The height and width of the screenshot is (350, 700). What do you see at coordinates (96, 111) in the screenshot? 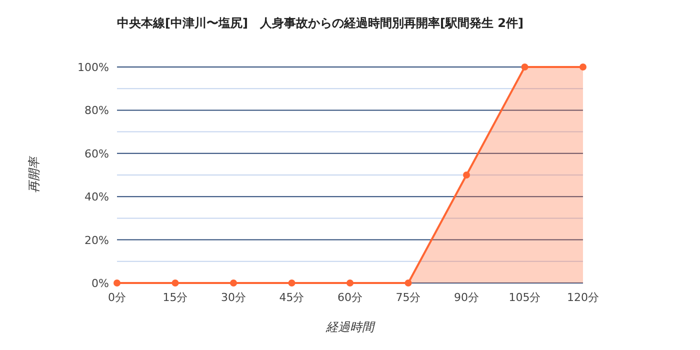
I see `y-tick-label: 80%` at bounding box center [96, 111].